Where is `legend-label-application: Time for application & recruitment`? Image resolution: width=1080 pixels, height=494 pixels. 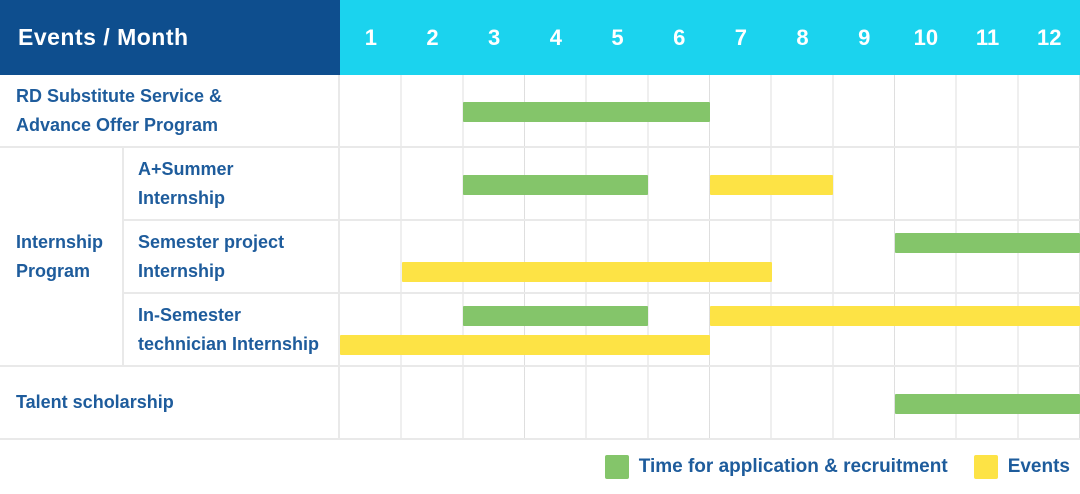
legend-label-application: Time for application & recruitment is located at coordinates (793, 466).